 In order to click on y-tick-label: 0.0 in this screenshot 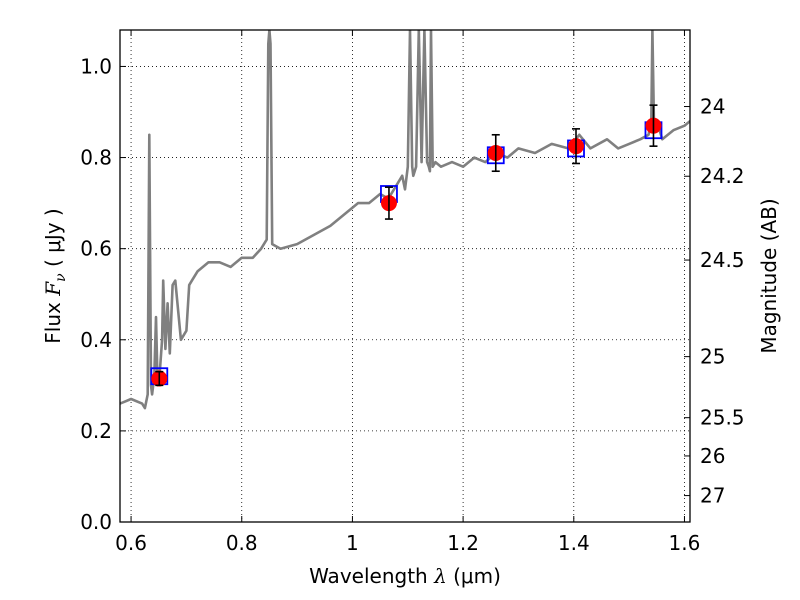, I will do `click(96, 522)`.